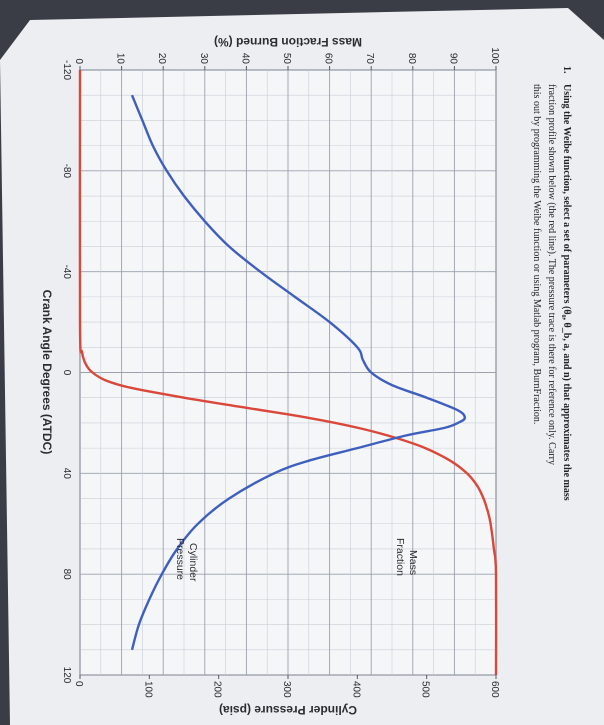 The image size is (604, 725). Describe the element at coordinates (120, 59) in the screenshot. I see `y-left-tick-label: 10` at that location.